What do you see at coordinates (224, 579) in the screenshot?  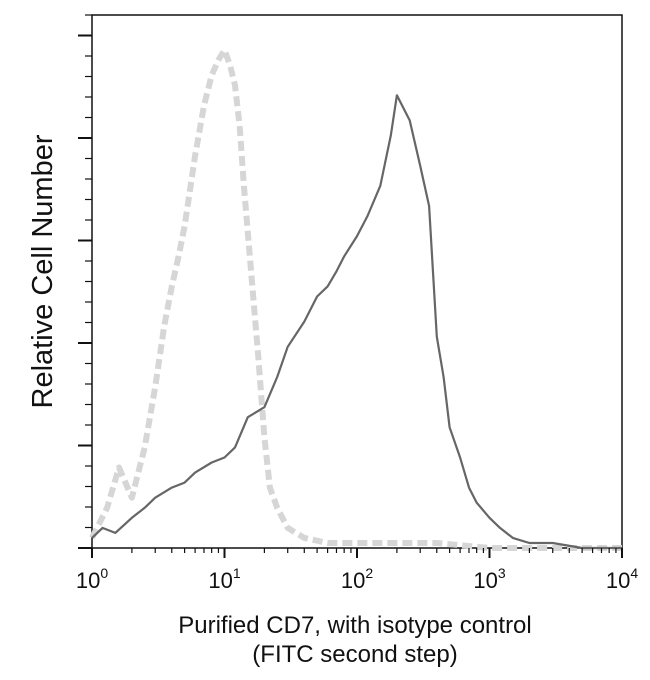 I see `x-tick-label: 10¹` at bounding box center [224, 579].